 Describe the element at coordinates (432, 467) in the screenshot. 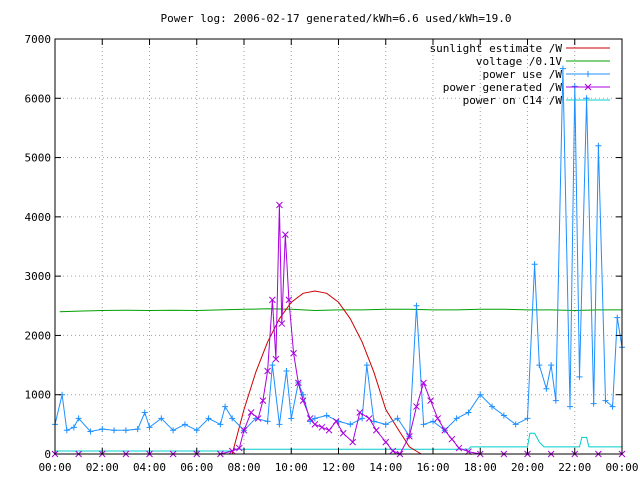

I see `x-tick-label: 16:00` at that location.